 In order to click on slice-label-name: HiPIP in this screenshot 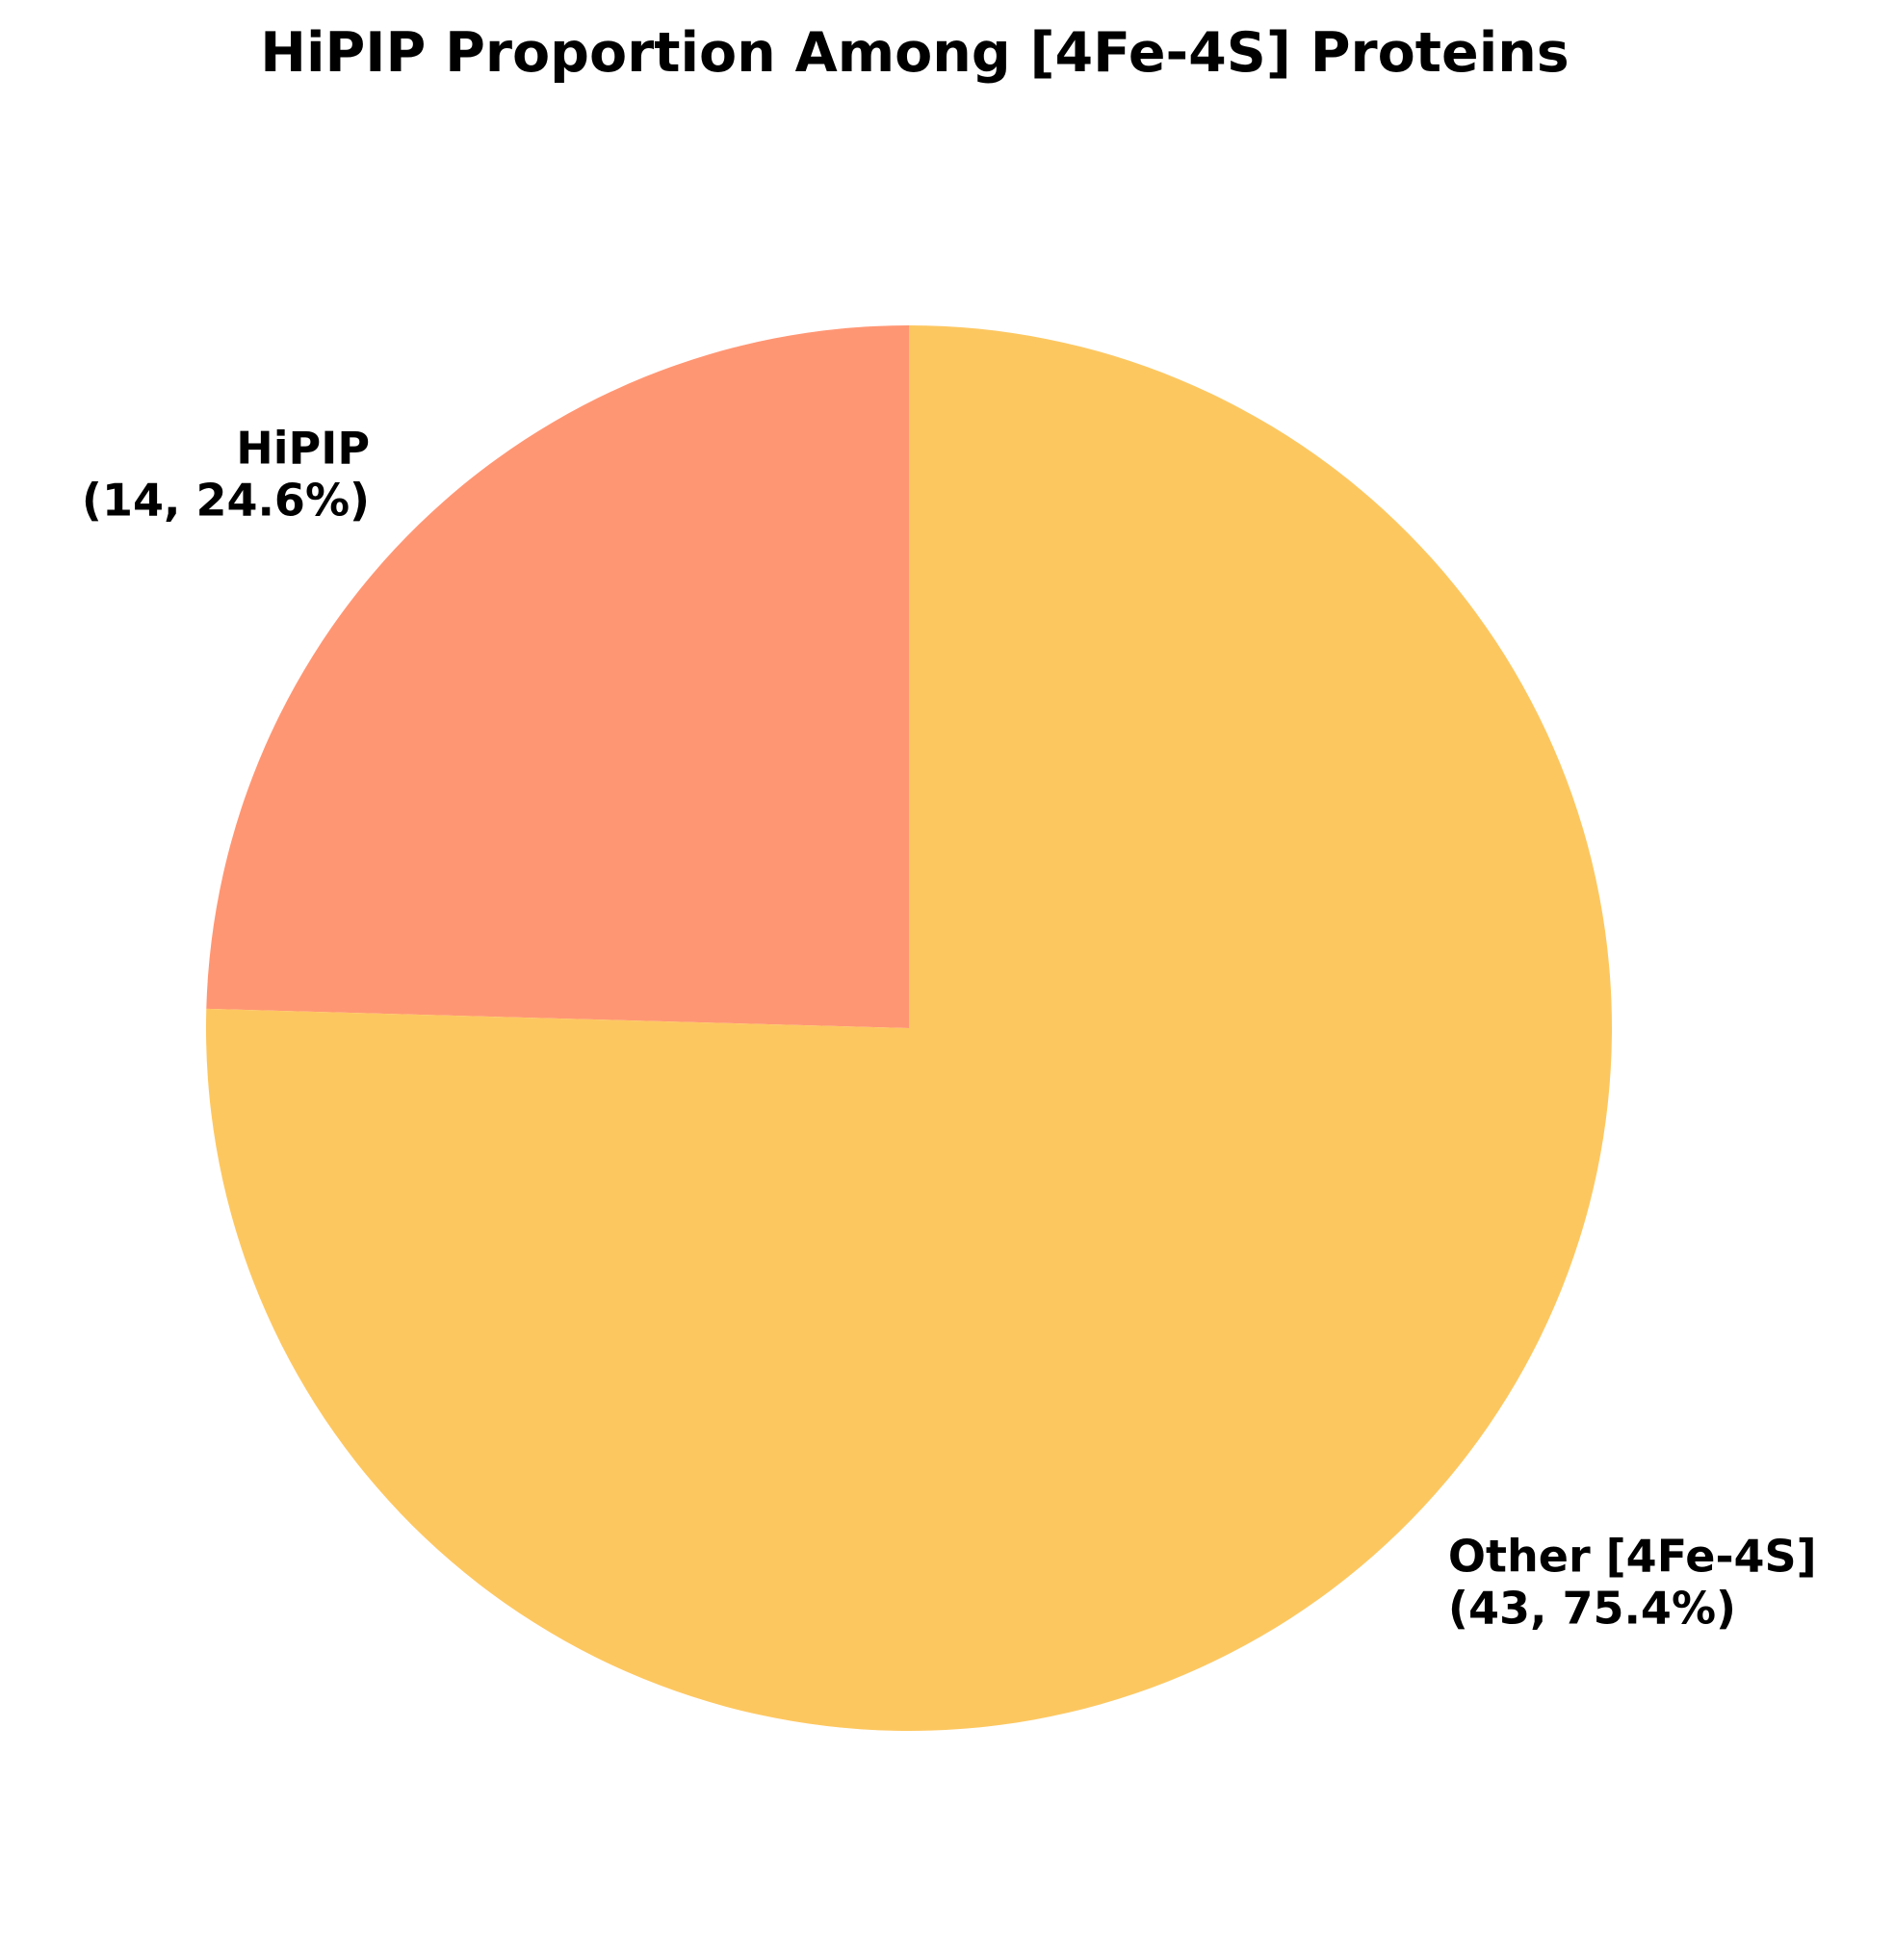, I will do `click(303, 448)`.